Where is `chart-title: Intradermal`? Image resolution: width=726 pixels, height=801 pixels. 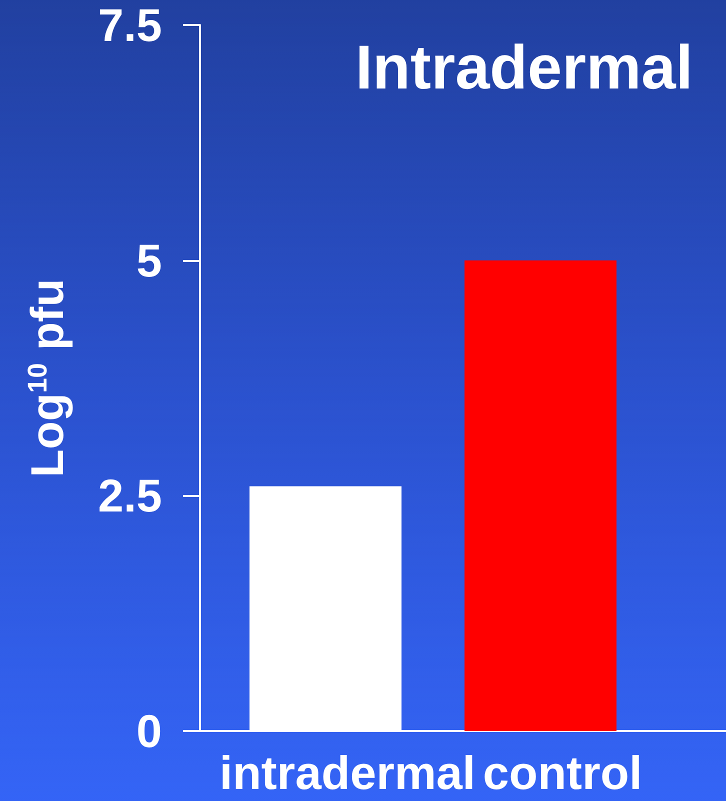
chart-title: Intradermal is located at coordinates (524, 68).